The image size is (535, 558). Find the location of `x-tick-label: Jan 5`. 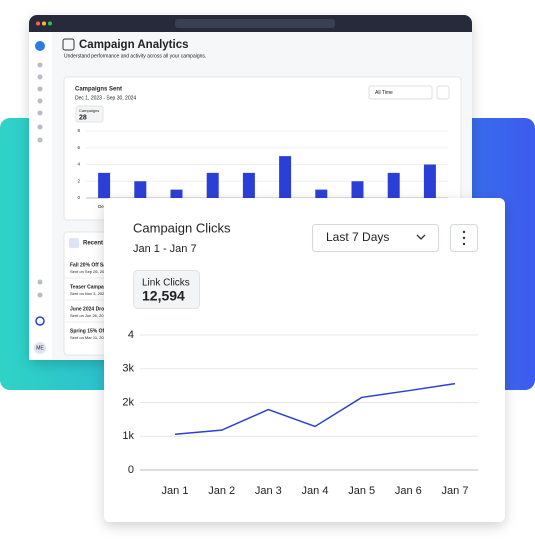

x-tick-label: Jan 5 is located at coordinates (361, 491).